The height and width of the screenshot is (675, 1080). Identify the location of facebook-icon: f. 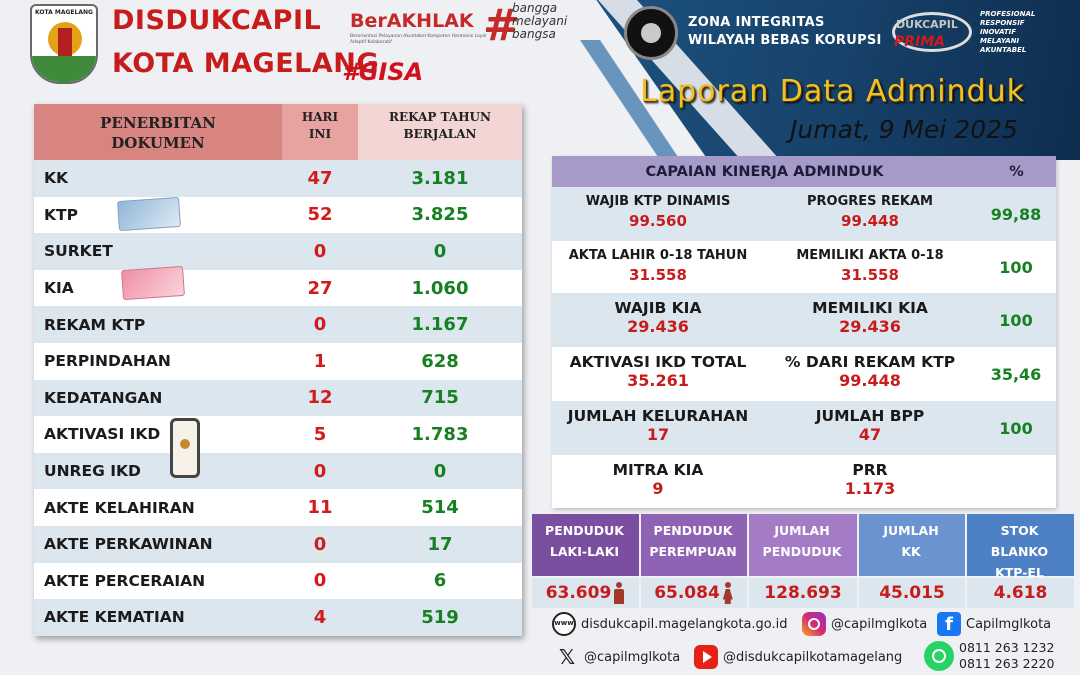
(949, 624).